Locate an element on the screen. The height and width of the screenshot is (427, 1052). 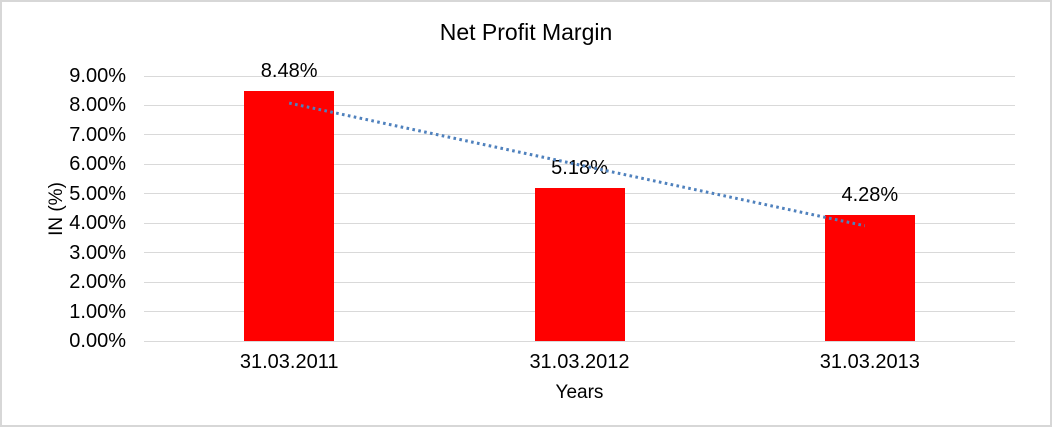
y-tick-label: 9.00% is located at coordinates (97, 76).